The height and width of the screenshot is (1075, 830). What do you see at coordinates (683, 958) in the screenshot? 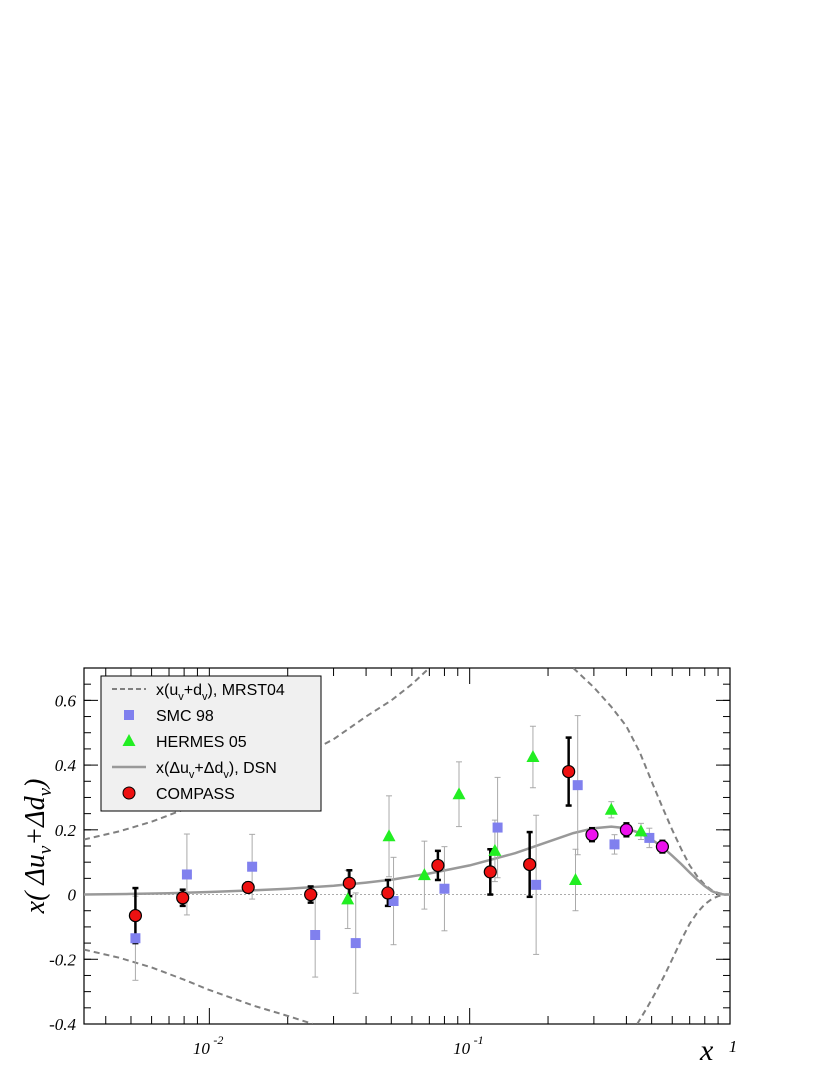
I see `mrst-curve-mrst-lower-highx` at bounding box center [683, 958].